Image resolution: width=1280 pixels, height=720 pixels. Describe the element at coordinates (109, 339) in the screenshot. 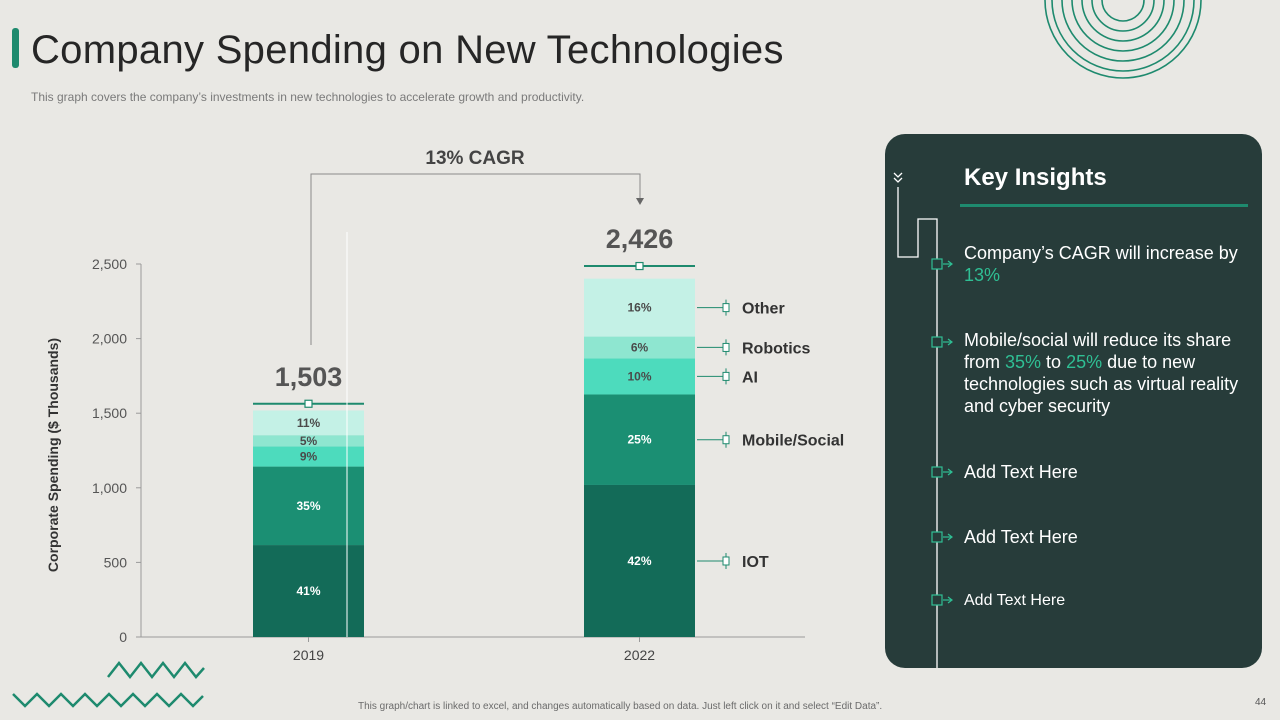

I see `y-tick-label: 2,000` at that location.